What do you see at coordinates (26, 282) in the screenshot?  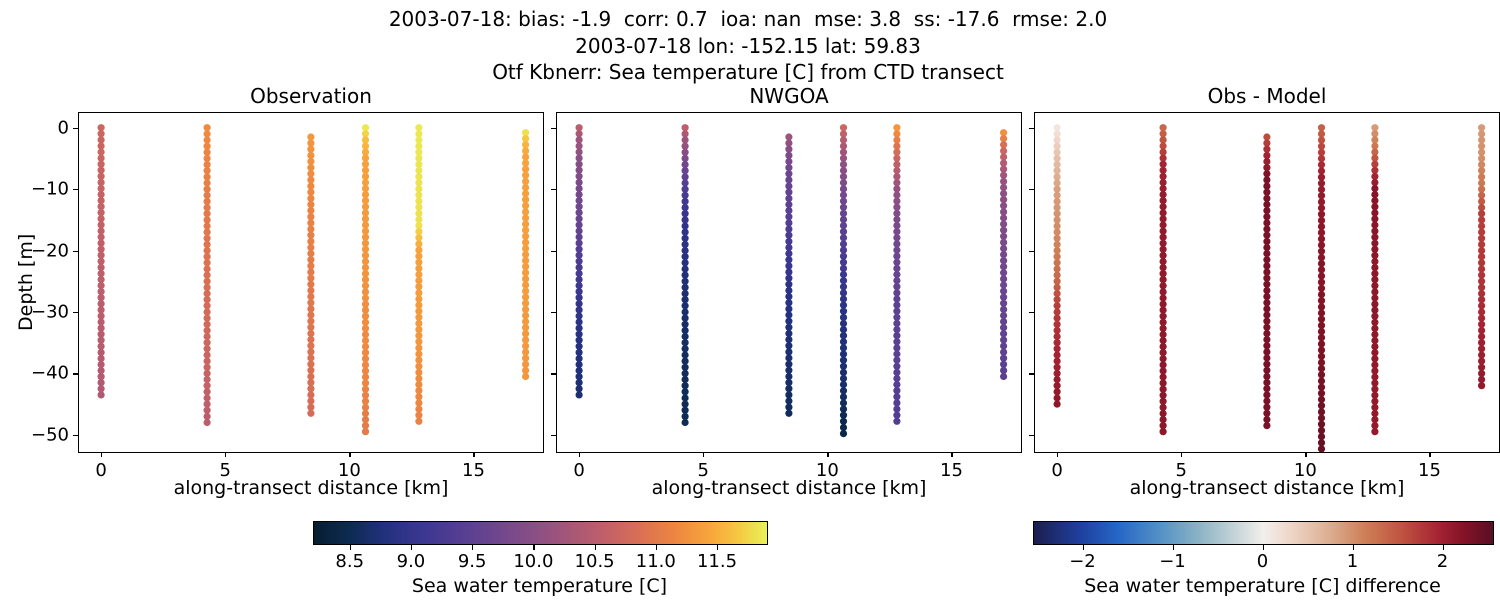 I see `y-axis-label: Depth [m]` at bounding box center [26, 282].